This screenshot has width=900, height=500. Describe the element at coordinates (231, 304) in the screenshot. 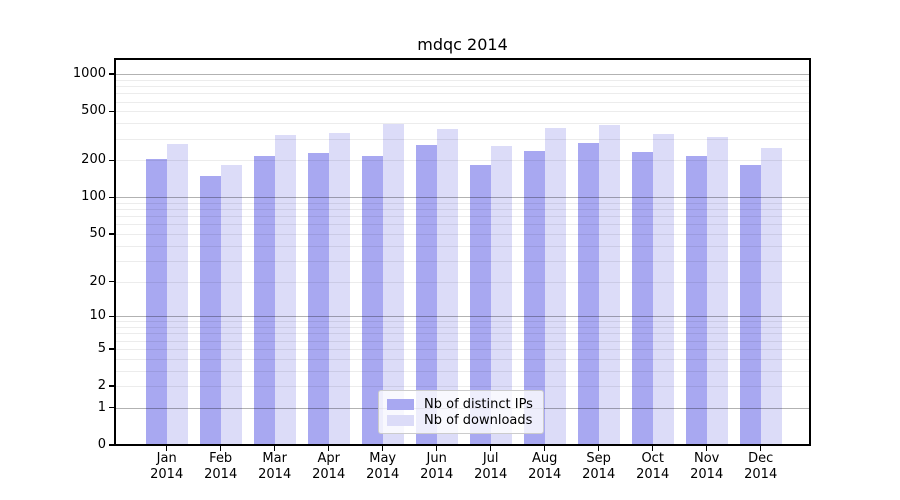

I see `bar-downloads-feb` at that location.